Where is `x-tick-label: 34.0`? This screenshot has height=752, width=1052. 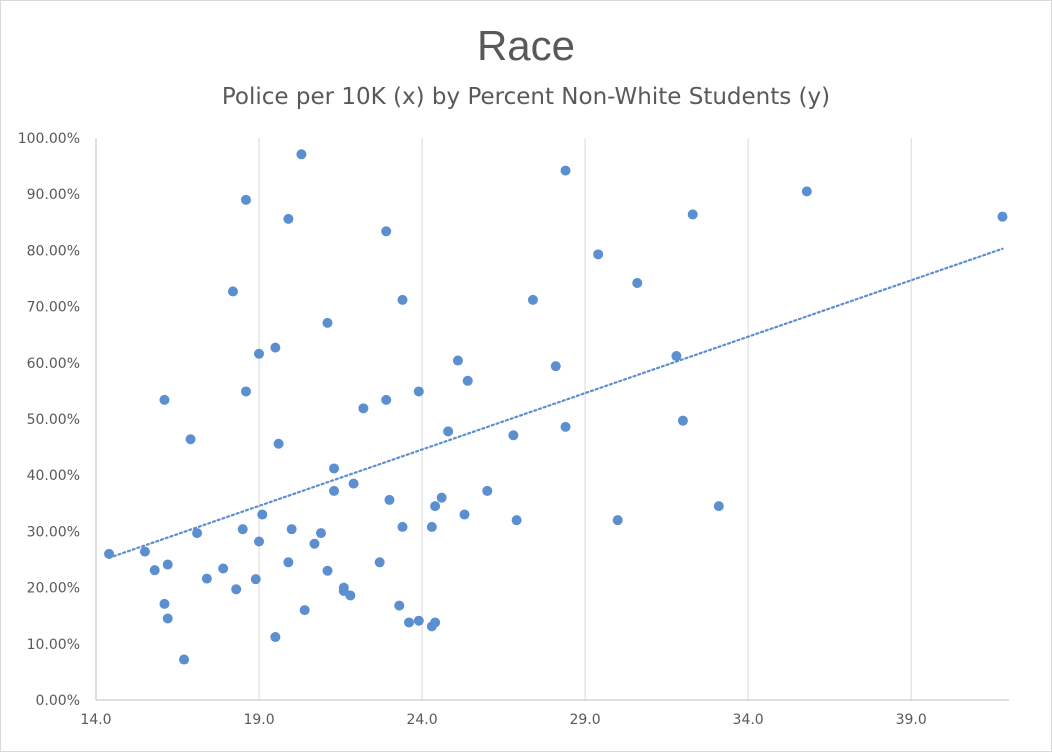
x-tick-label: 34.0 is located at coordinates (748, 720).